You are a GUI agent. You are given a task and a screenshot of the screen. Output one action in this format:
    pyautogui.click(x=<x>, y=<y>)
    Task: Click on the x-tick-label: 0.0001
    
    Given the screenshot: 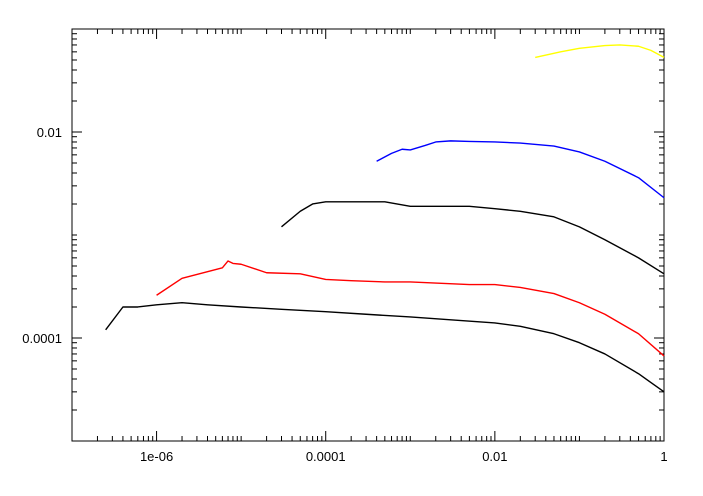 What is the action you would take?
    pyautogui.click(x=326, y=456)
    